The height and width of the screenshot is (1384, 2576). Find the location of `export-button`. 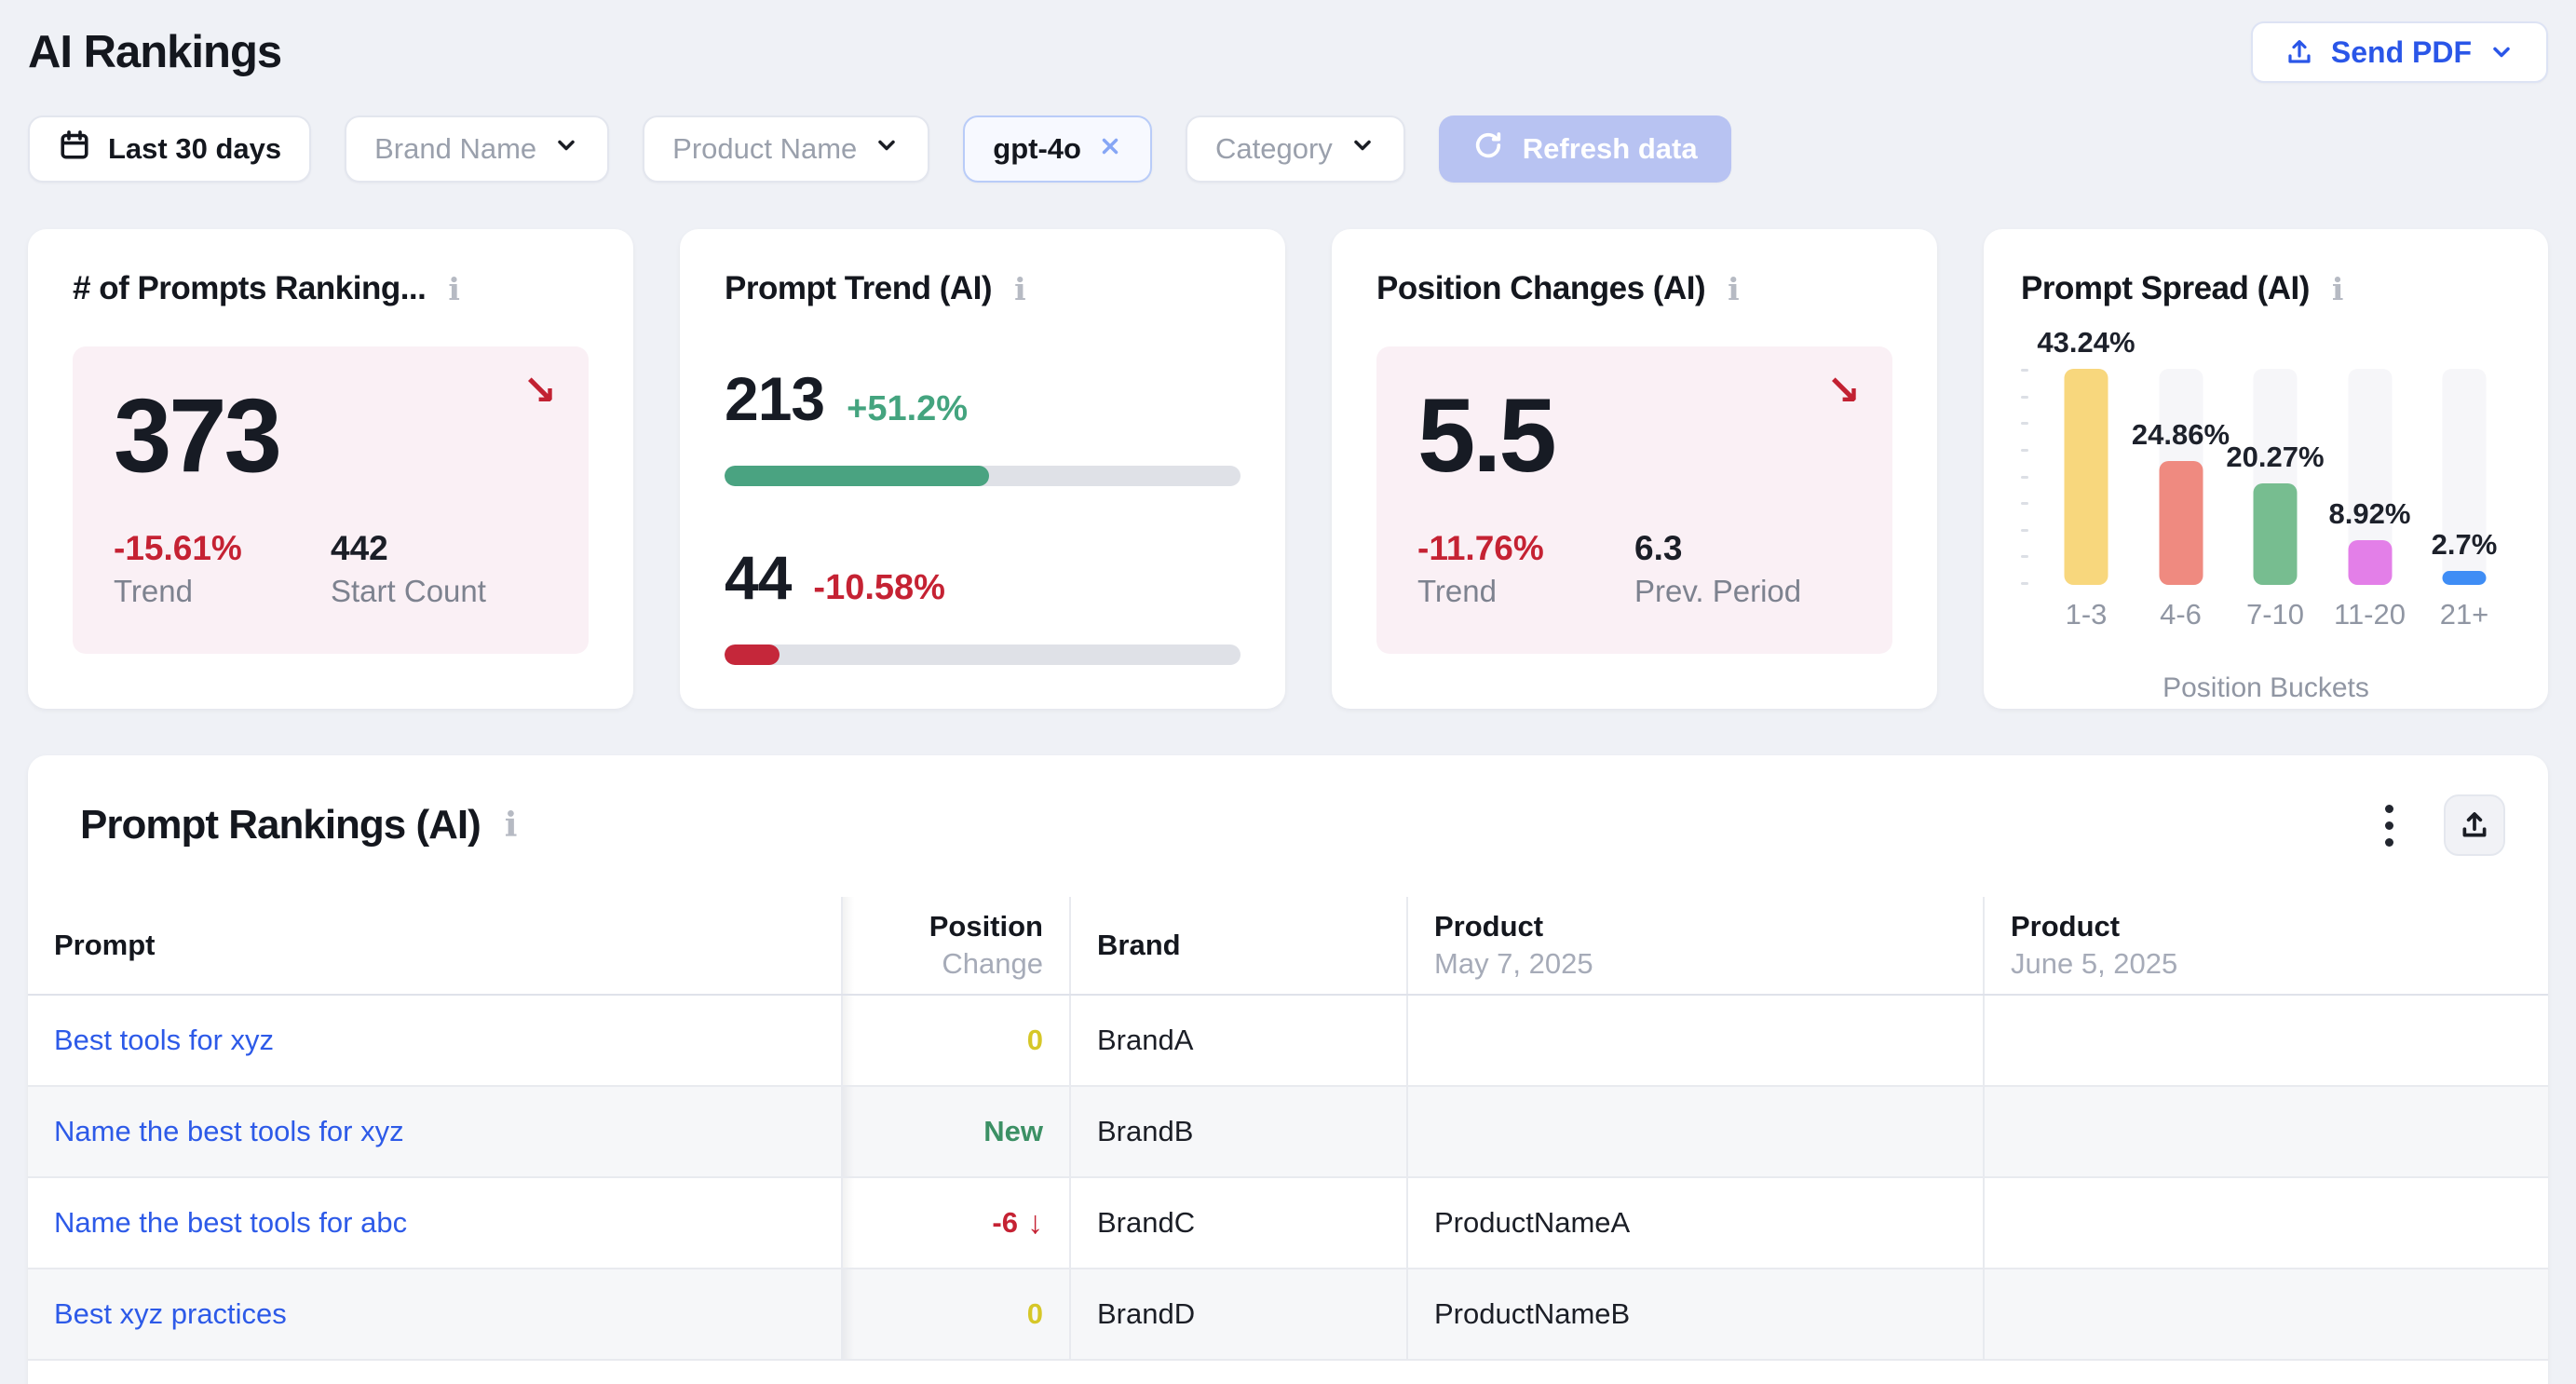

export-button is located at coordinates (2474, 825).